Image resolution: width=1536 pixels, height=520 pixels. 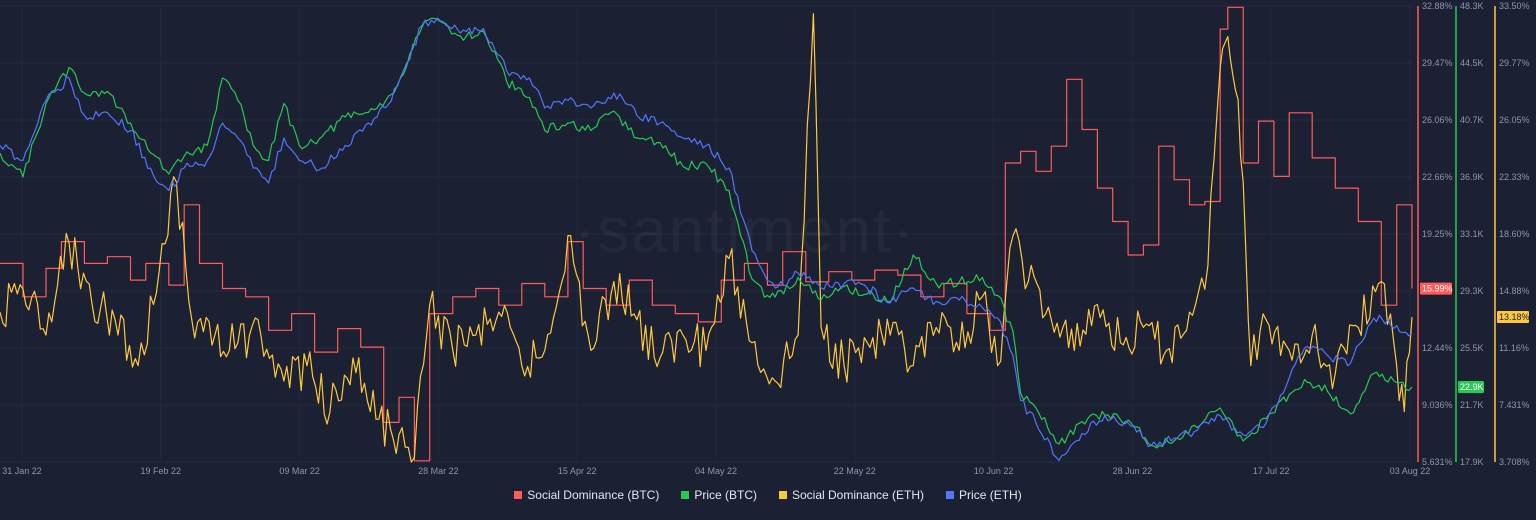 I want to click on legend-item: Price (BTC), so click(x=719, y=495).